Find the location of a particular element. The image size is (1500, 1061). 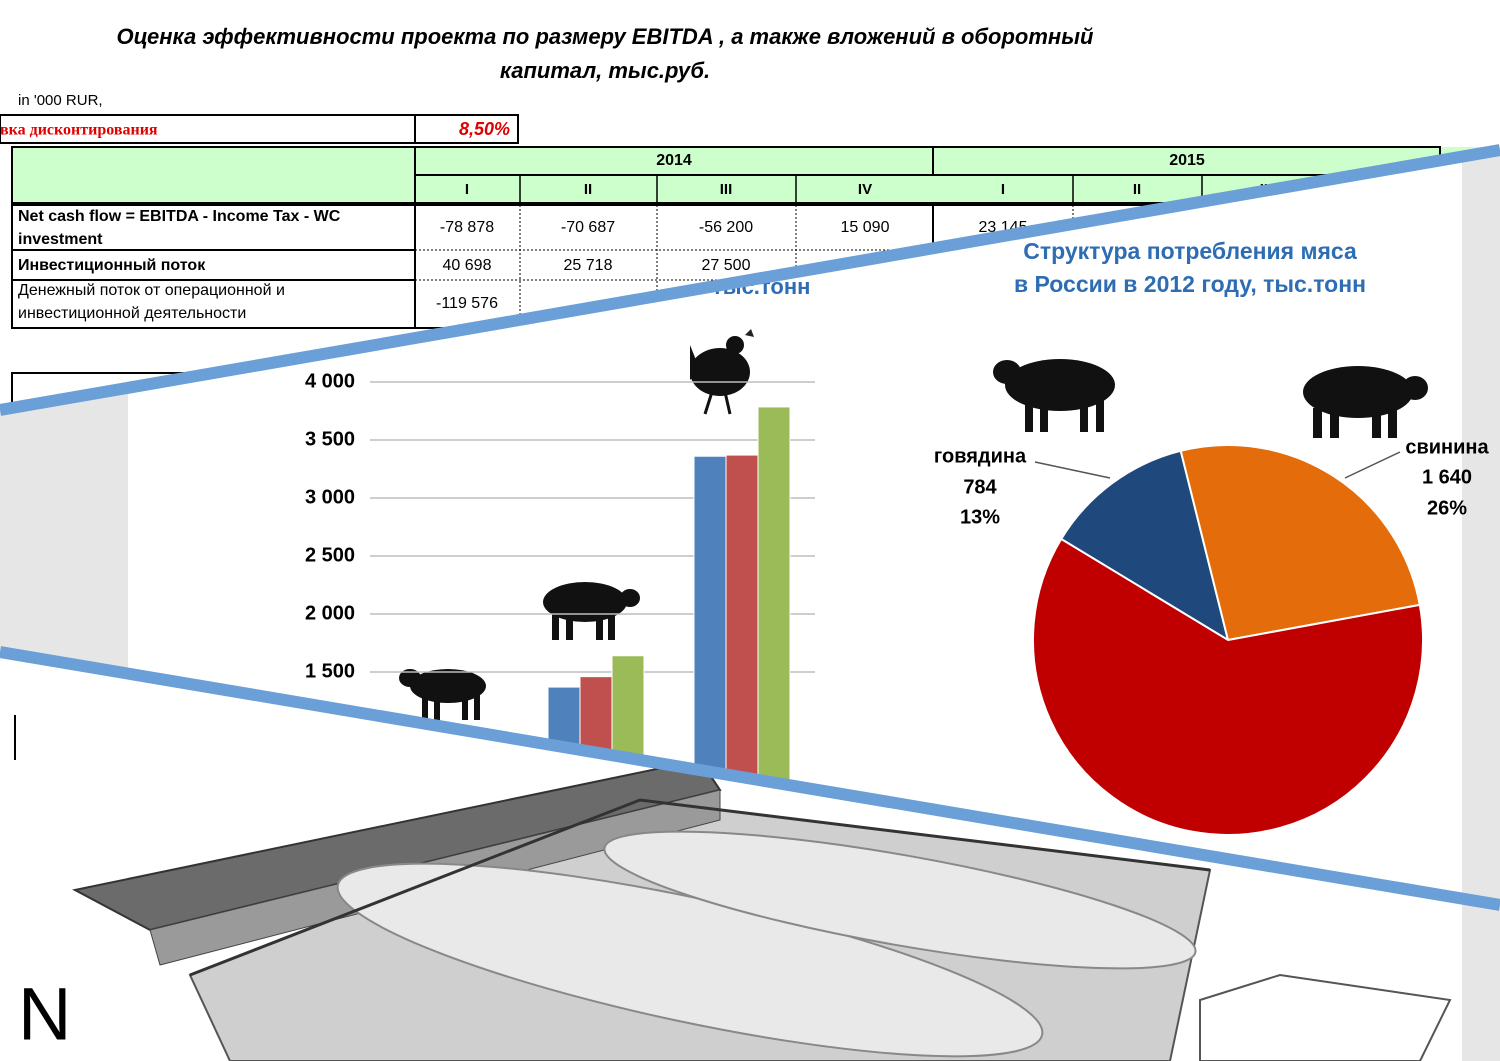

pie-chart-title: Структура потребления мяса is located at coordinates (1190, 251).